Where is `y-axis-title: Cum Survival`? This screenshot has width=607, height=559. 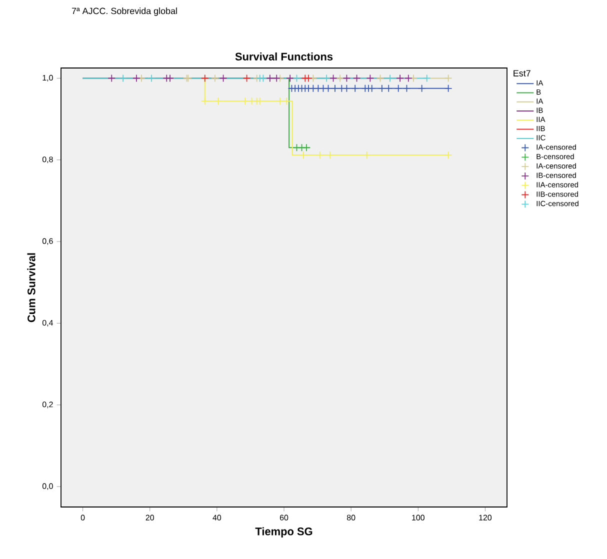
y-axis-title: Cum Survival is located at coordinates (31, 287).